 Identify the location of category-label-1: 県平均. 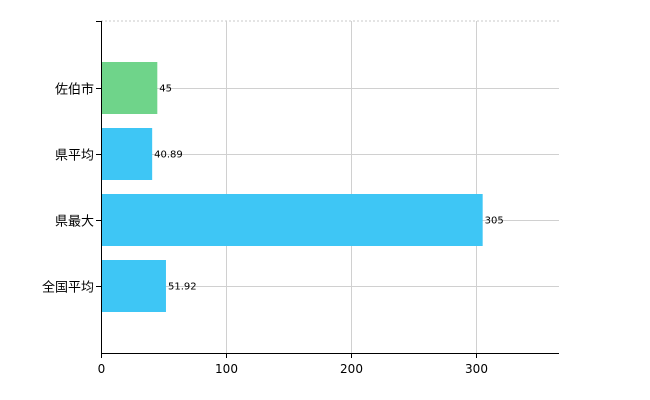
(74, 156).